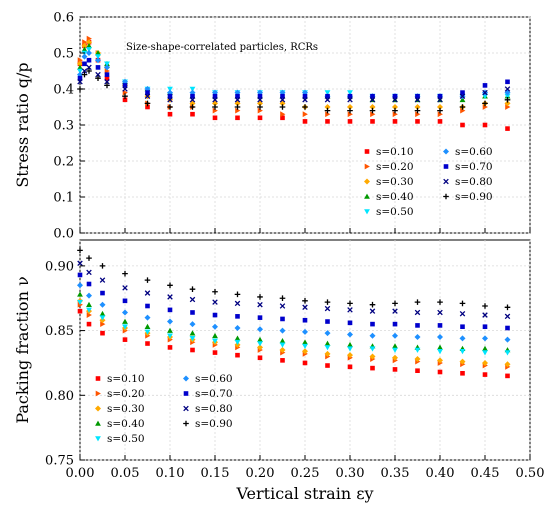 The width and height of the screenshot is (547, 513). Describe the element at coordinates (63, 54) in the screenshot. I see `y-tick-label: 0.5` at that location.